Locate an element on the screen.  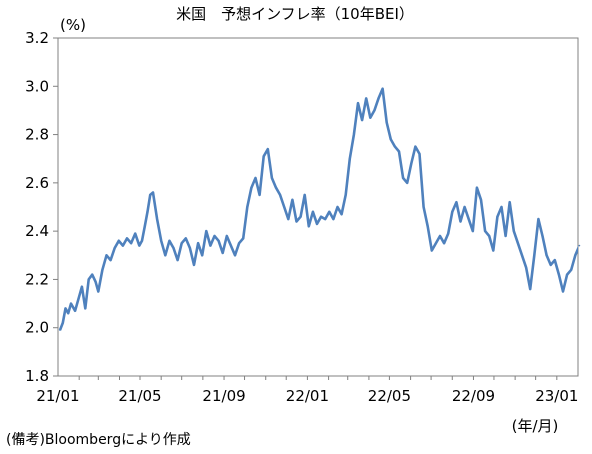
y-tick-label: 3.0 is located at coordinates (37, 86).